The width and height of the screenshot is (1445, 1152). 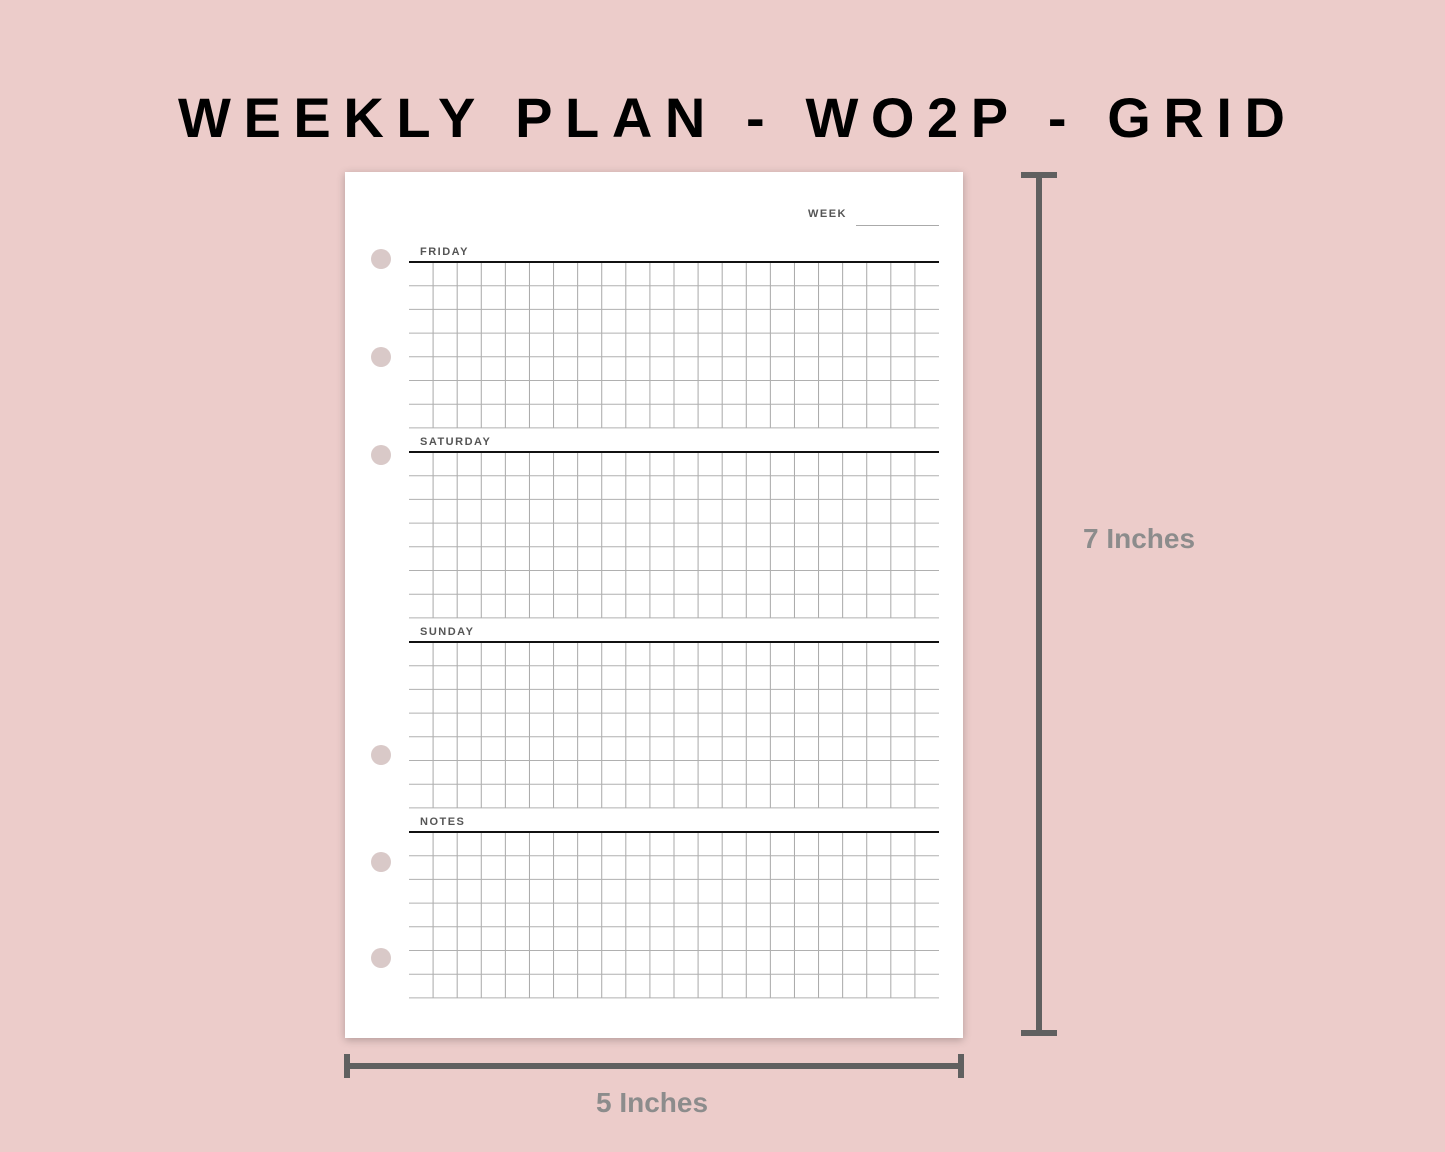 I want to click on section-label-sunday: SUNDAY, so click(x=447, y=632).